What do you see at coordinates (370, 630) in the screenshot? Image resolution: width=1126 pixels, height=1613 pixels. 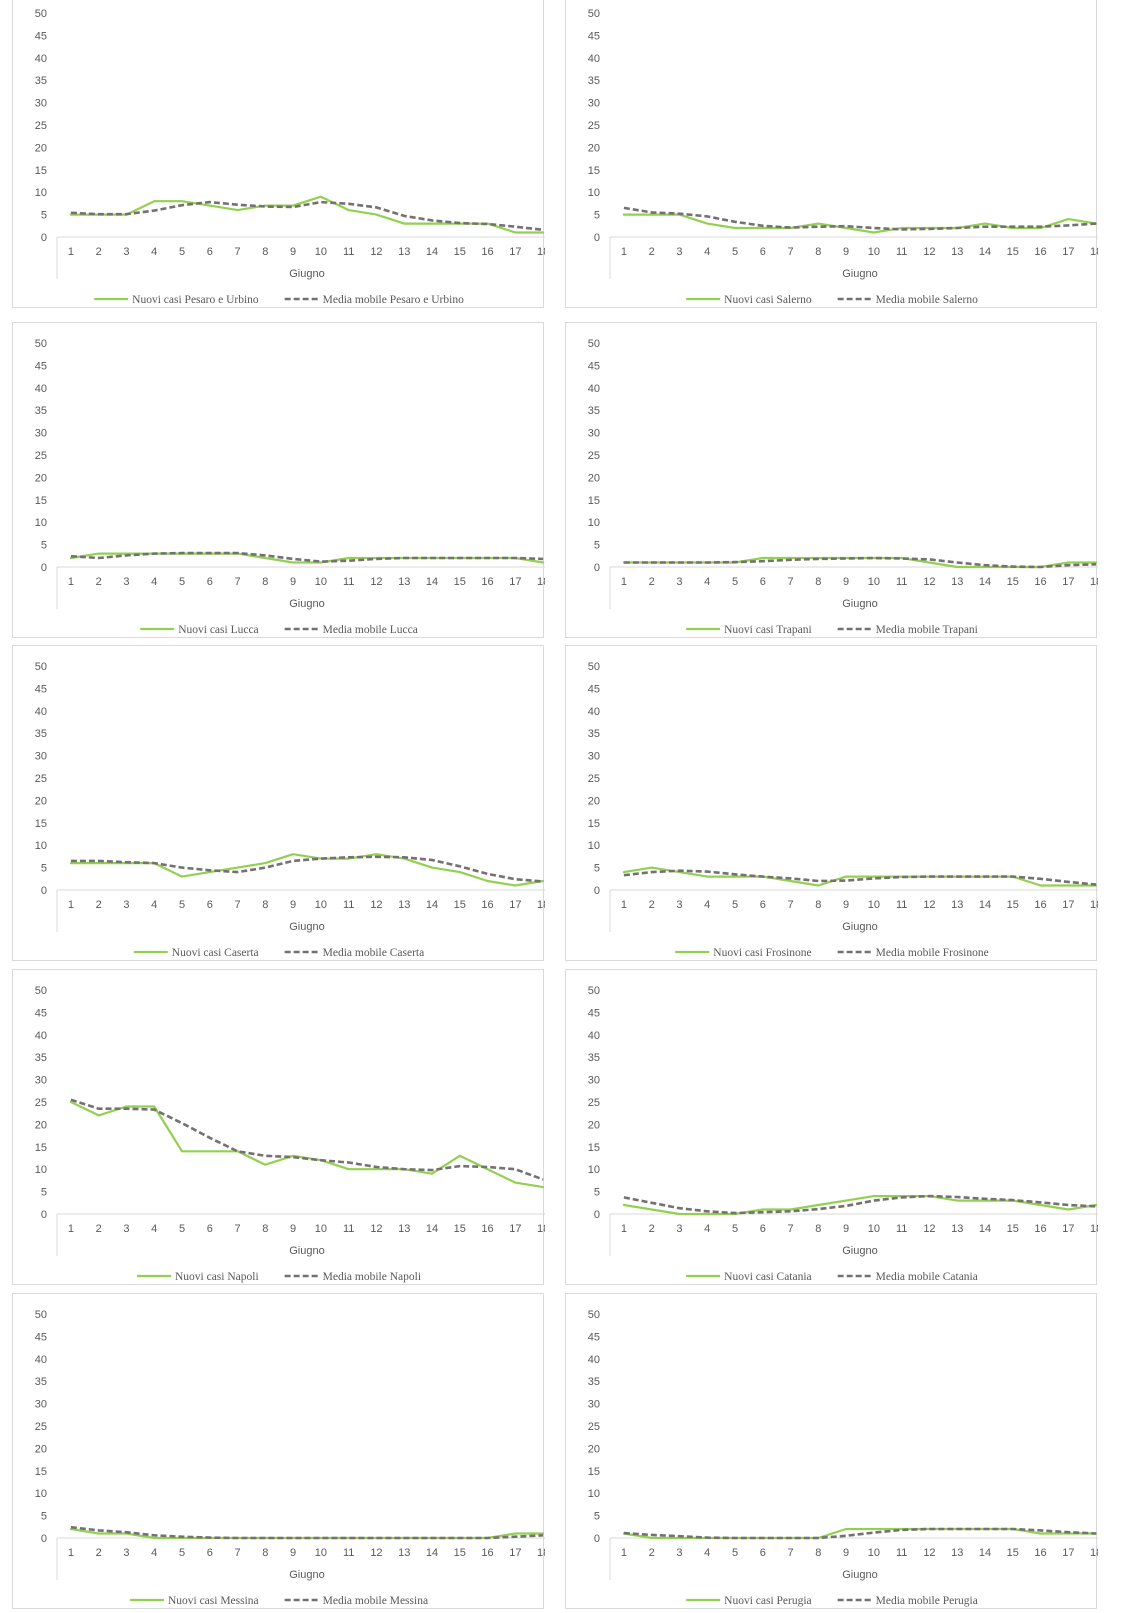 I see `legend-label: Media mobile Lucca` at bounding box center [370, 630].